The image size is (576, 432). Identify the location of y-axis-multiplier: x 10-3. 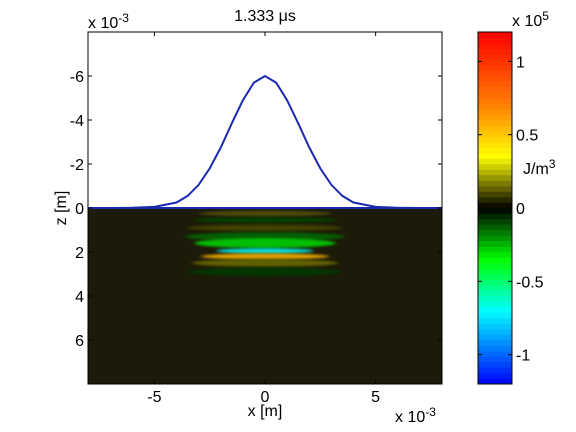
(108, 21).